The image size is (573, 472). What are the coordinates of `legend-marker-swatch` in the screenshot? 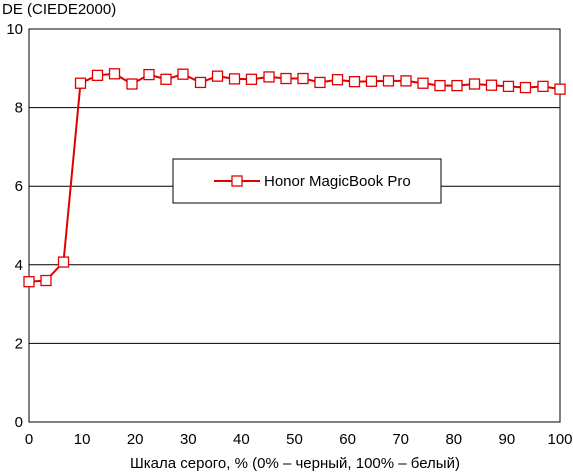 It's located at (237, 181).